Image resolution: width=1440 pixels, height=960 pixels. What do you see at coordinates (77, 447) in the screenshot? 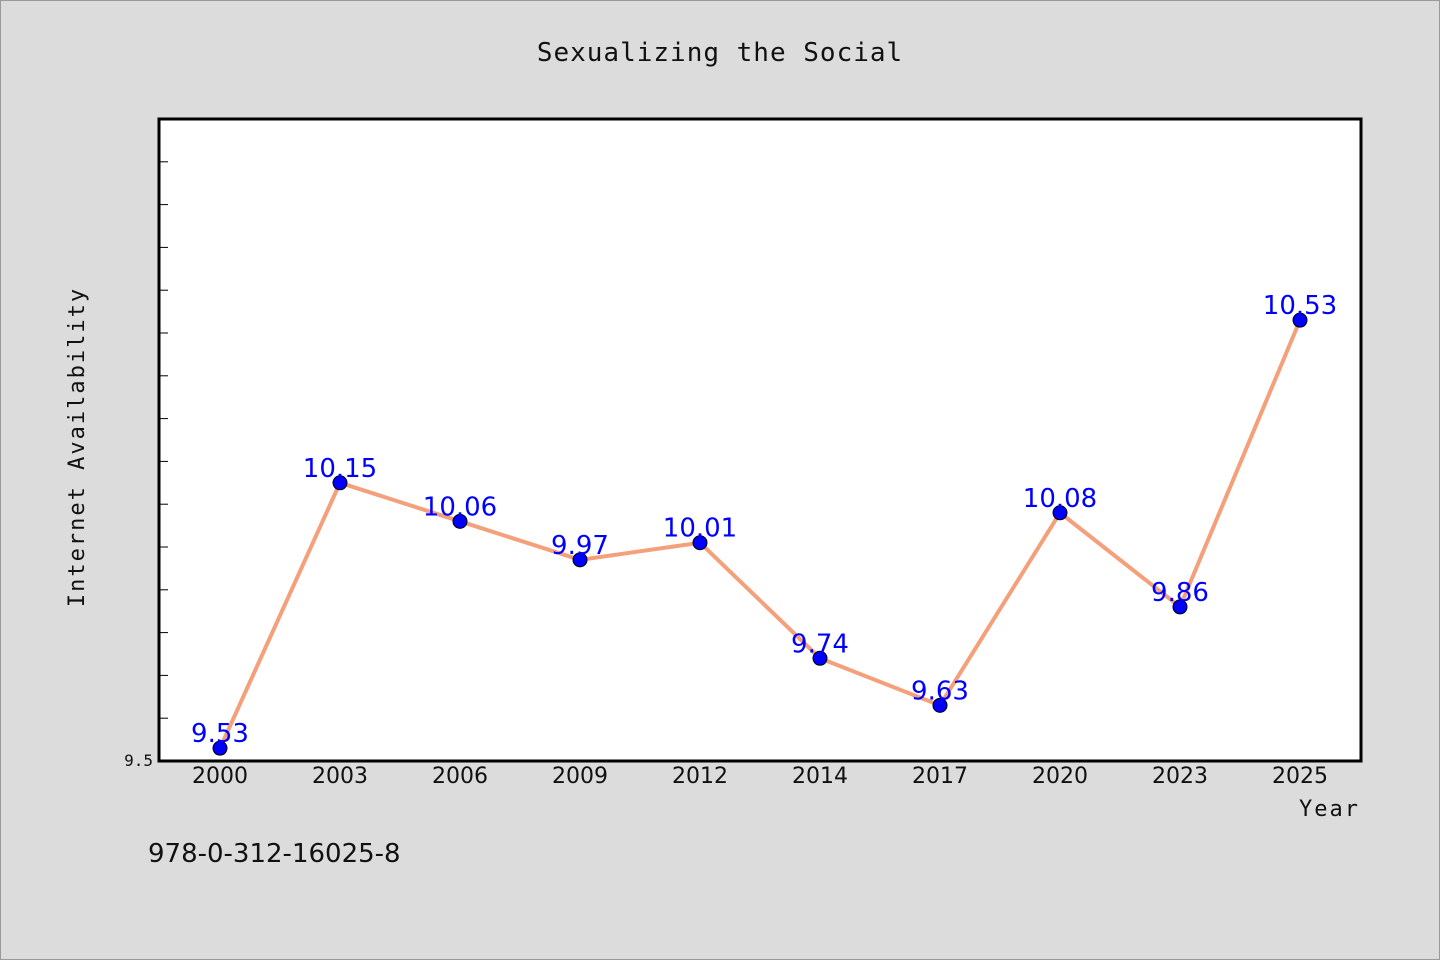
I see `y-axis-label: Internet Availability` at bounding box center [77, 447].